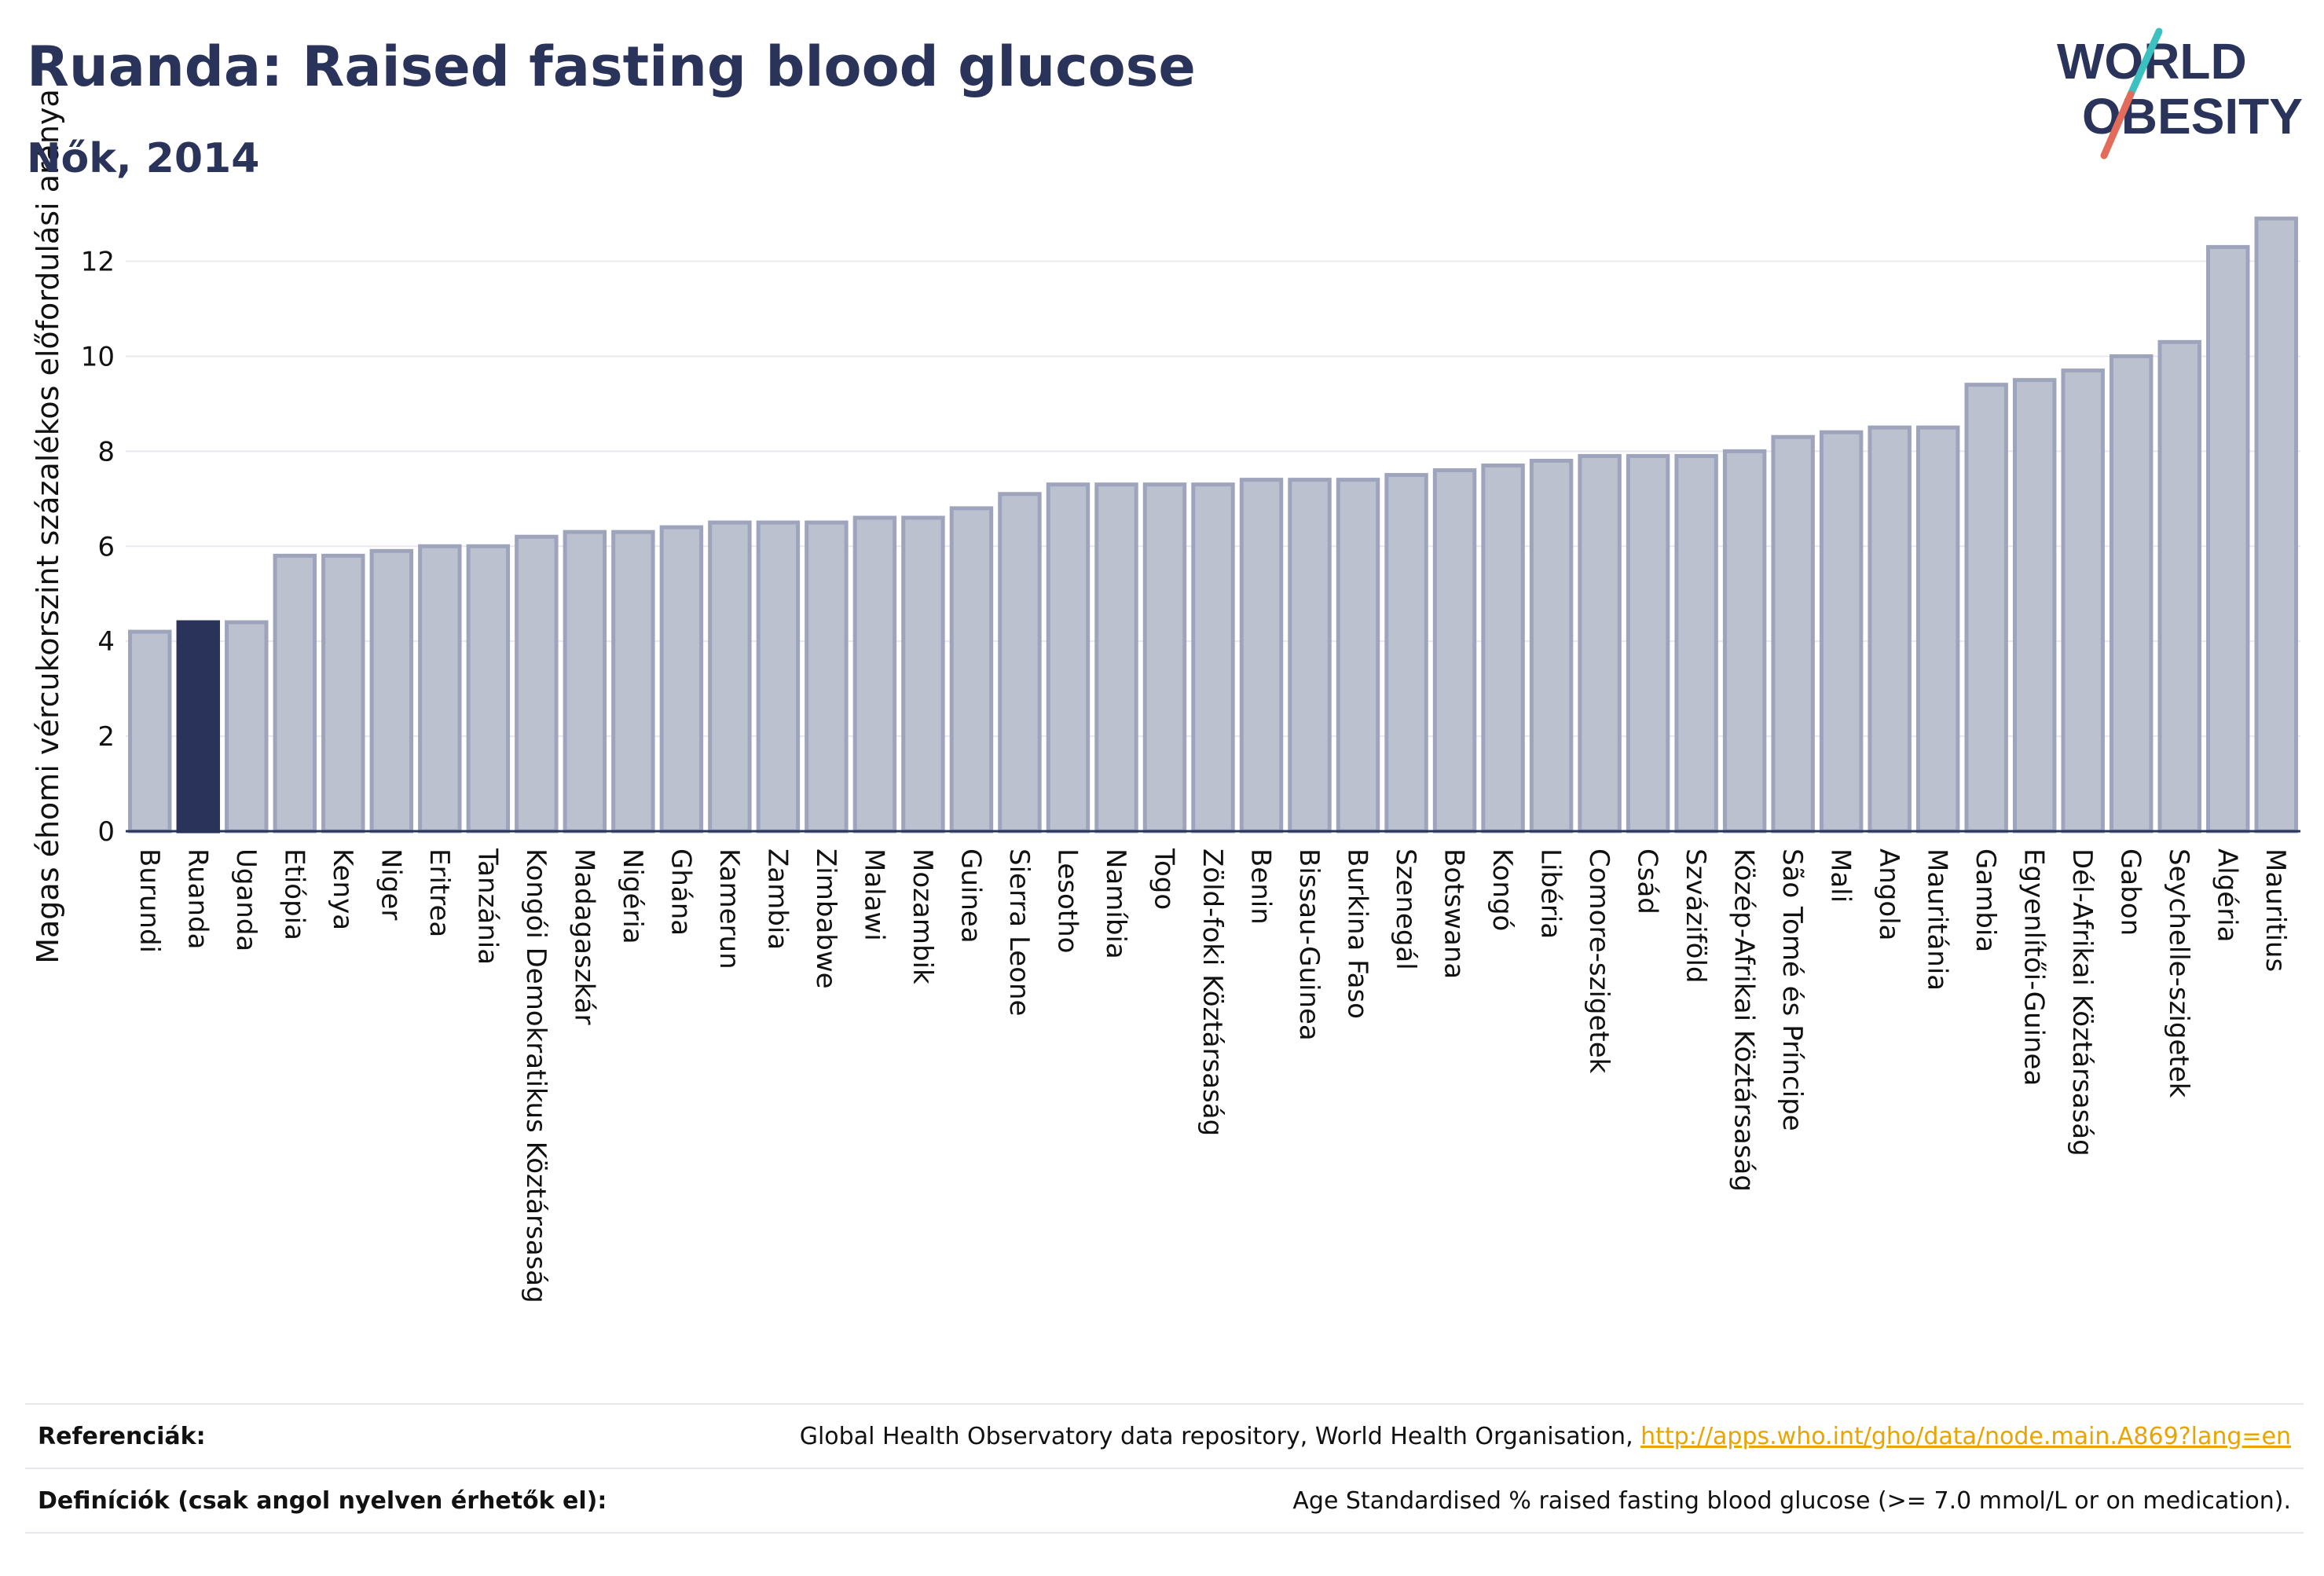 This screenshot has height=1576, width=2324. Describe the element at coordinates (2180, 93) in the screenshot. I see `world-obesity-logo: WORLD OBESITY` at that location.